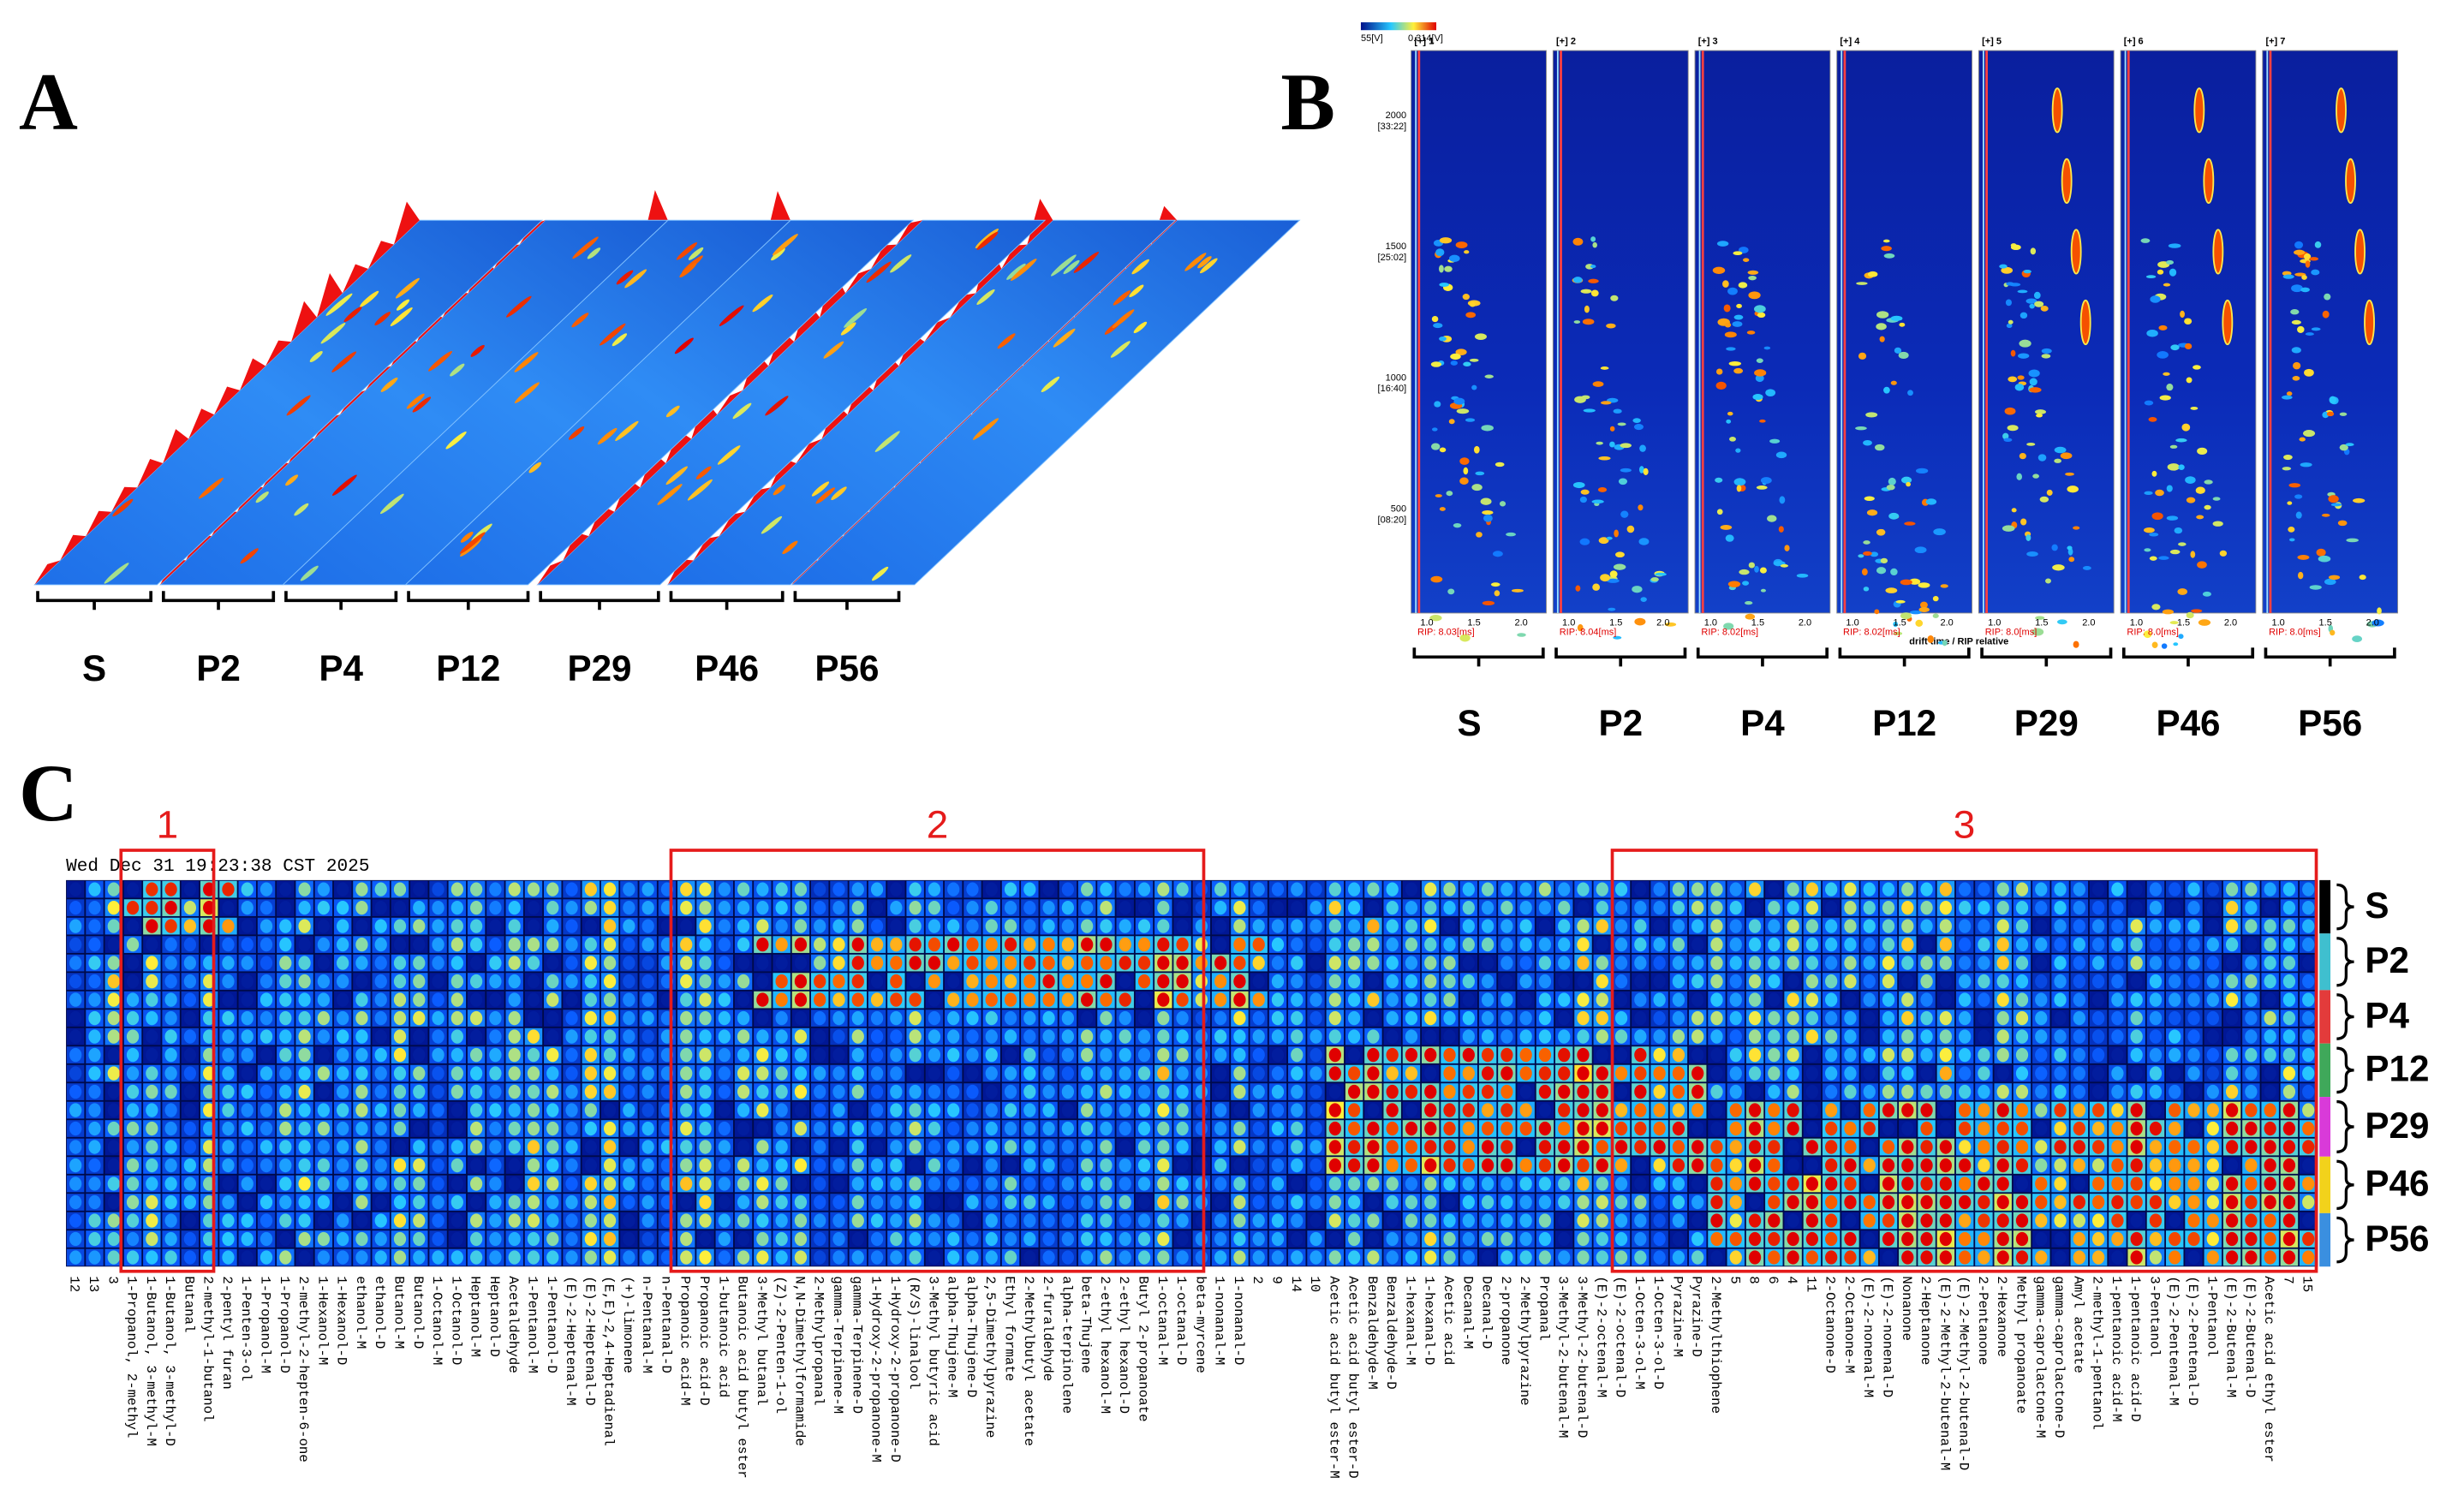 This screenshot has width=2464, height=1501. Describe the element at coordinates (341, 1320) in the screenshot. I see `compound-label: 1-Hexanol-D` at that location.